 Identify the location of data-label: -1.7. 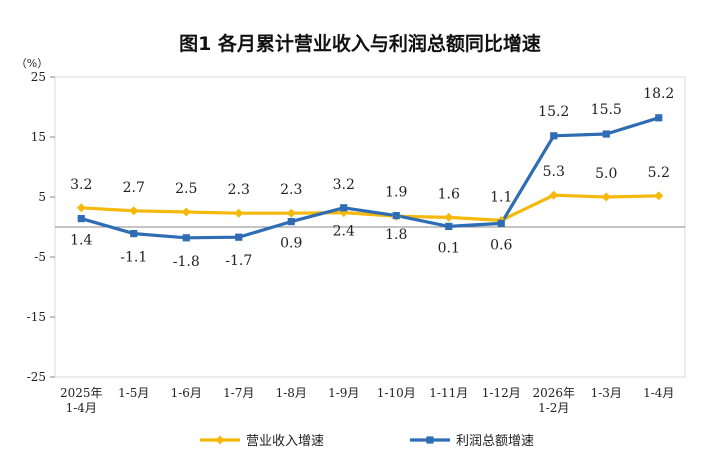
(238, 261).